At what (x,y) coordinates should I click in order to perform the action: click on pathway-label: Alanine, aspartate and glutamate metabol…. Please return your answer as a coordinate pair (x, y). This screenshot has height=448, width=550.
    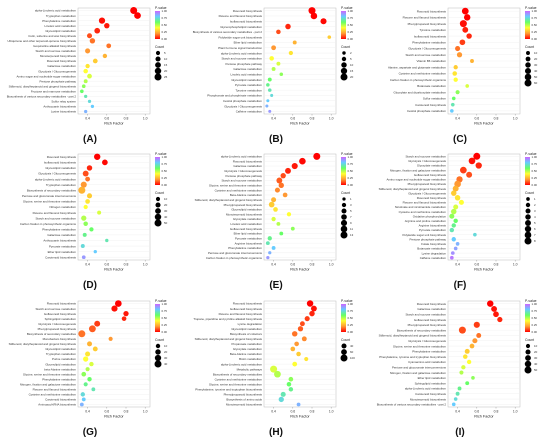
    Looking at the image, I should click on (417, 67).